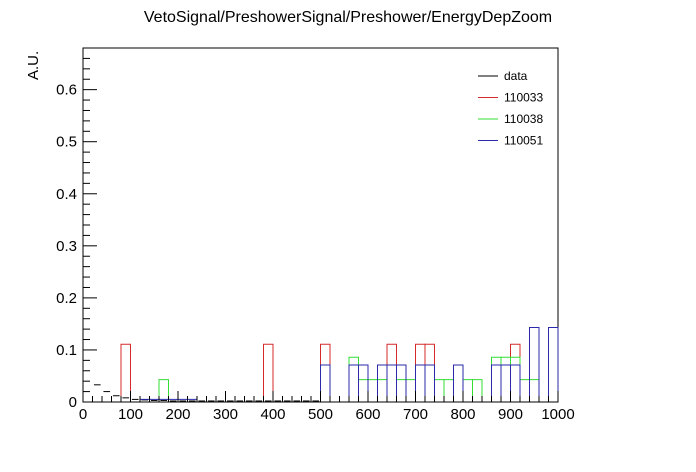 Image resolution: width=696 pixels, height=472 pixels. Describe the element at coordinates (66, 246) in the screenshot. I see `y-tick-label: 0.3` at that location.